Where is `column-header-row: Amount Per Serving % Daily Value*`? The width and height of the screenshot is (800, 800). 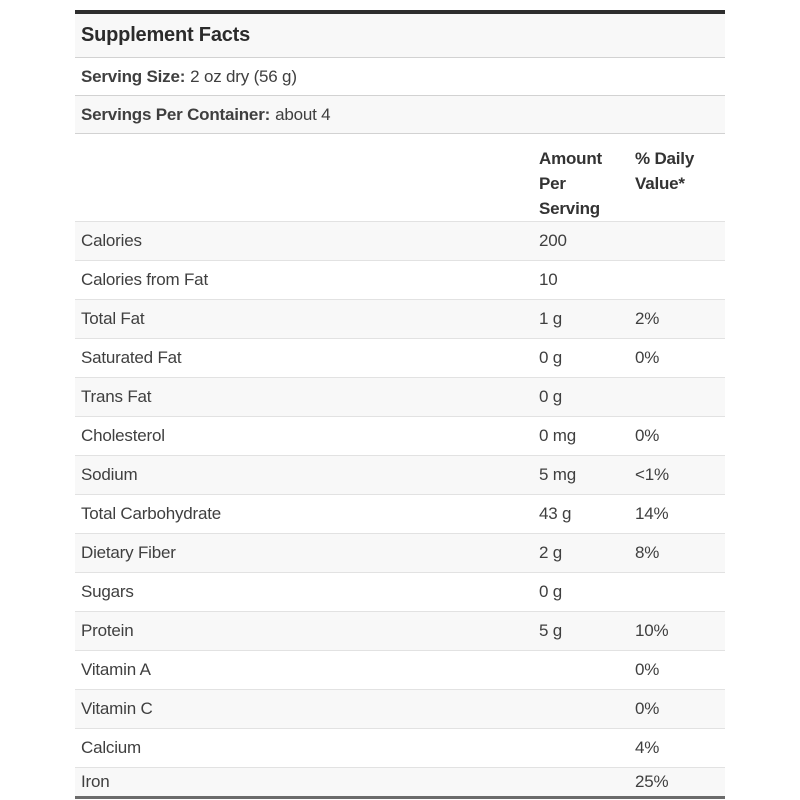
column-header-row: Amount Per Serving % Daily Value* is located at coordinates (400, 177).